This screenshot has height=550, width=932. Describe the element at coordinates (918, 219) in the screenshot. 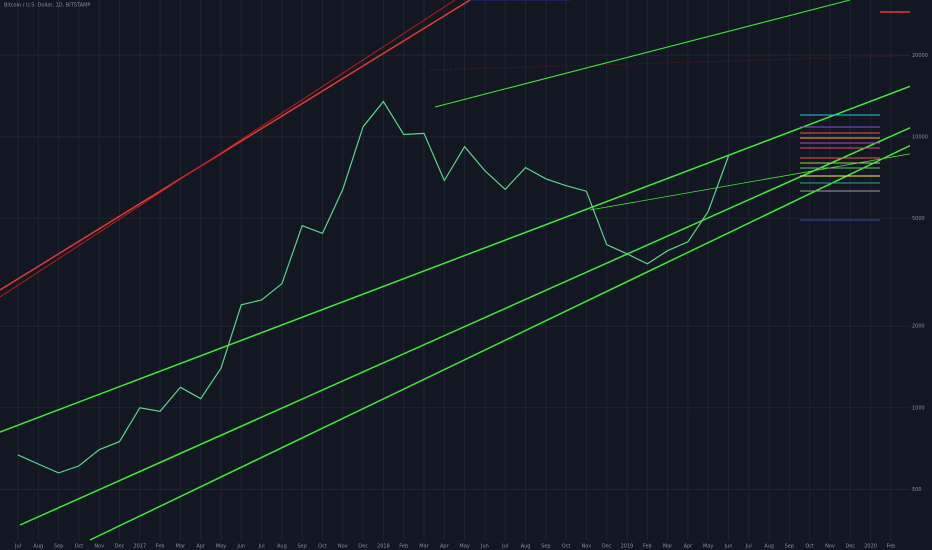

I see `y-tick-label: 5000` at that location.